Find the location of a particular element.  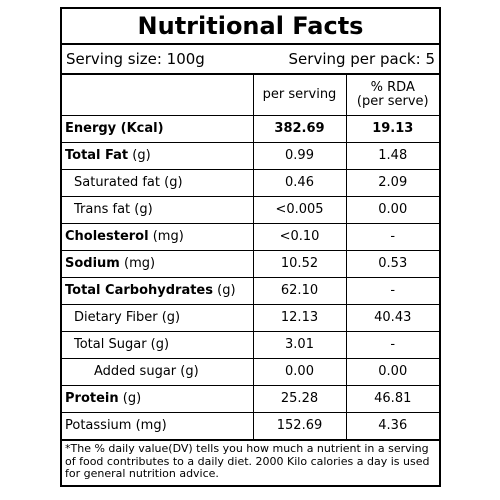

nutrient-name: Trans fat (g) is located at coordinates (158, 210).